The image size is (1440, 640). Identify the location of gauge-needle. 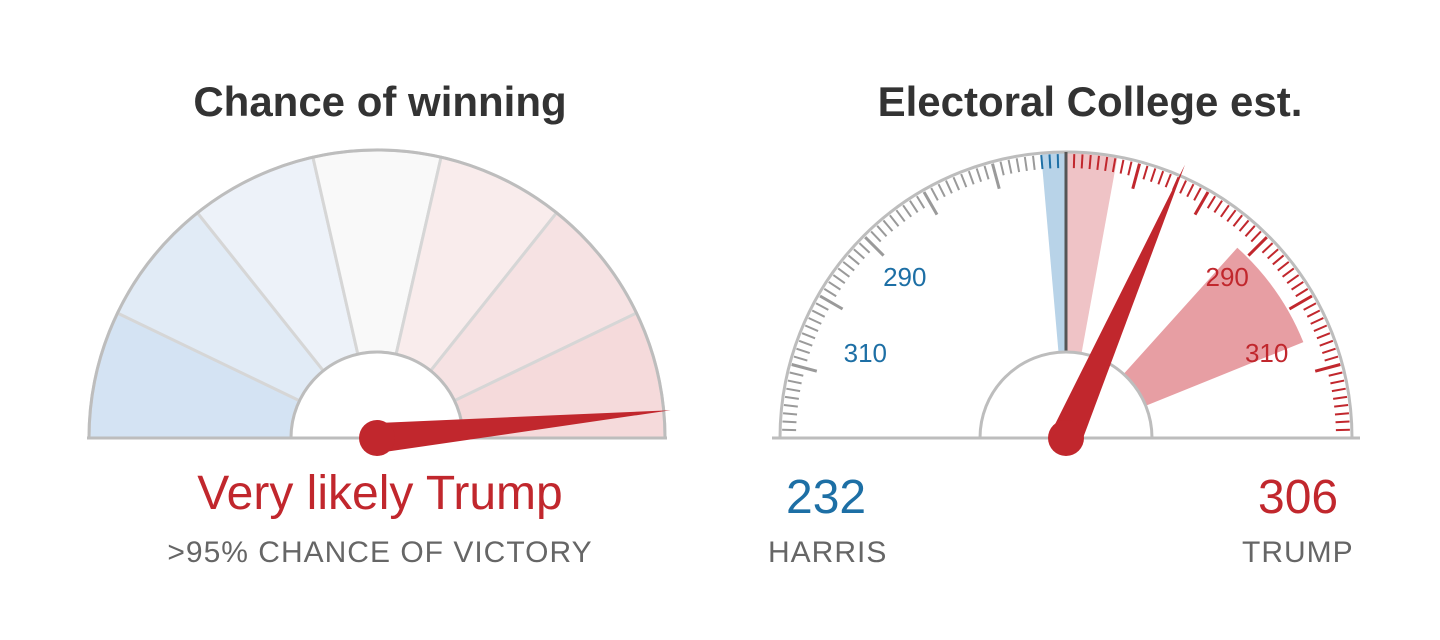
(523, 431).